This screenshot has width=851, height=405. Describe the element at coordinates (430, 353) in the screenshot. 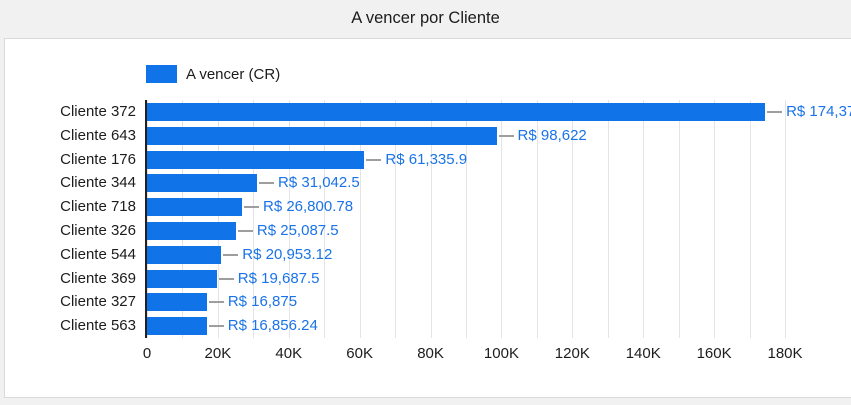

I see `x-tick-label: 80K` at that location.